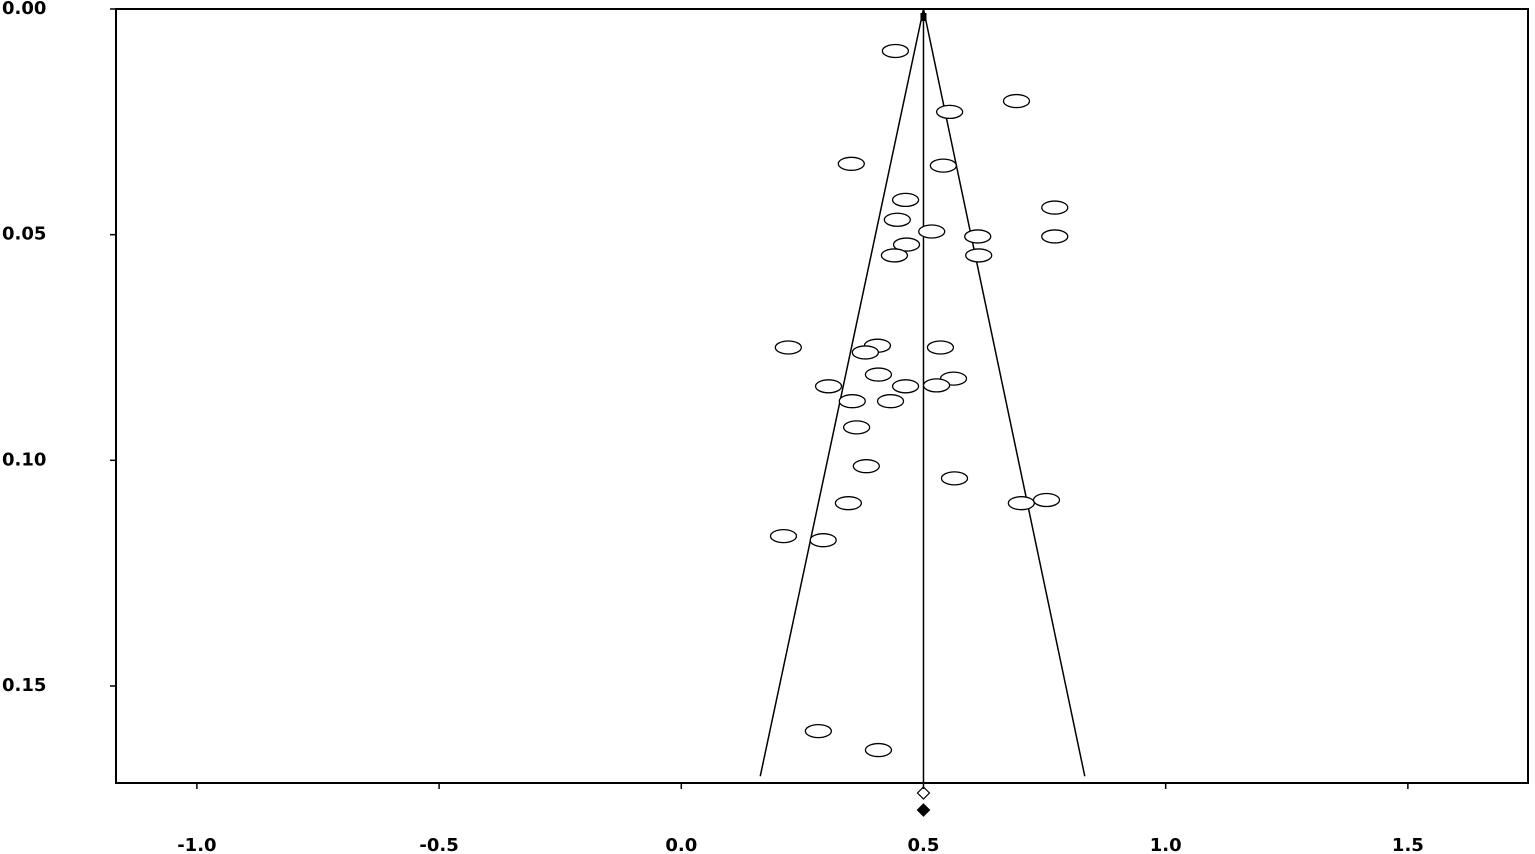  What do you see at coordinates (24, 9) in the screenshot?
I see `y-tick-label: 0.00` at bounding box center [24, 9].